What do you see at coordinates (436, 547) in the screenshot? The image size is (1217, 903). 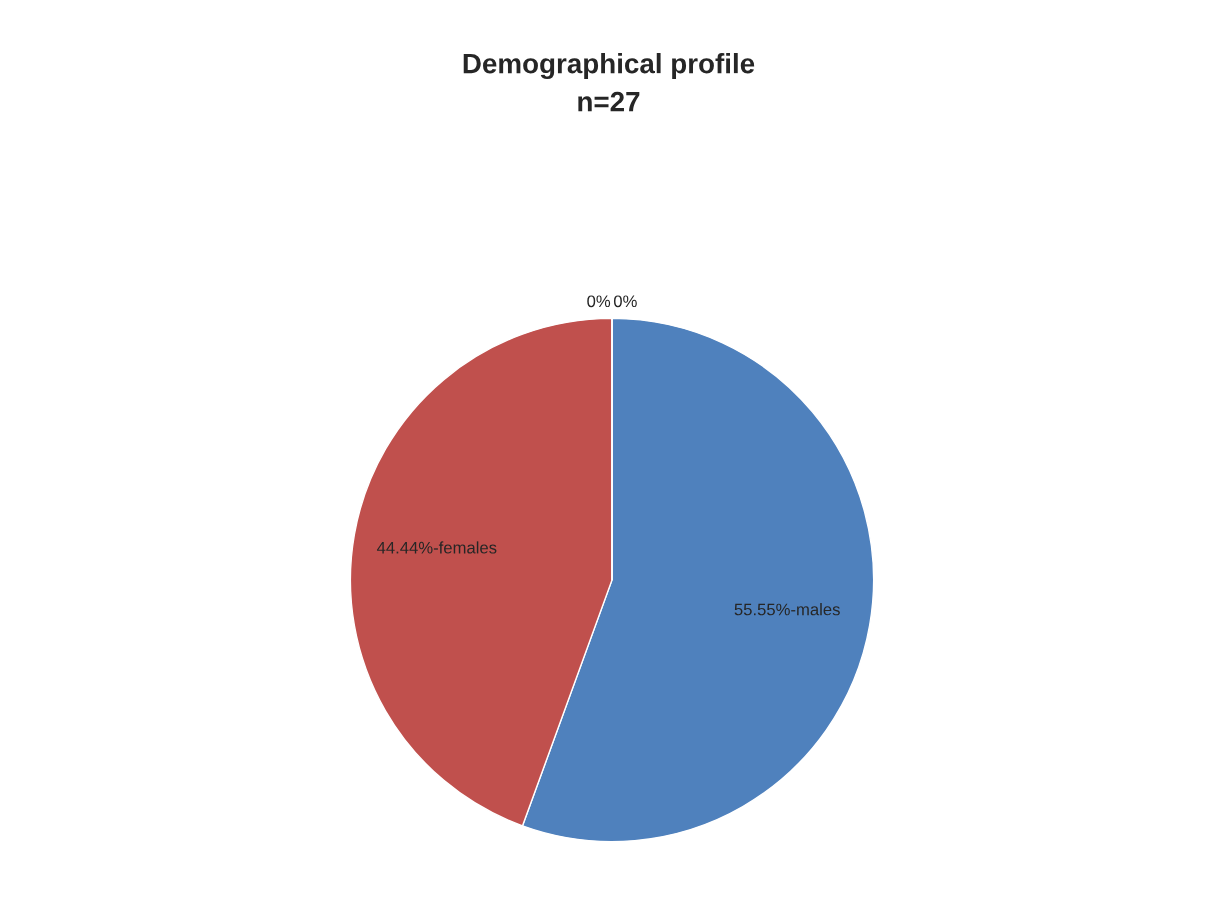 I see `slice-label: 44.44%-females` at bounding box center [436, 547].